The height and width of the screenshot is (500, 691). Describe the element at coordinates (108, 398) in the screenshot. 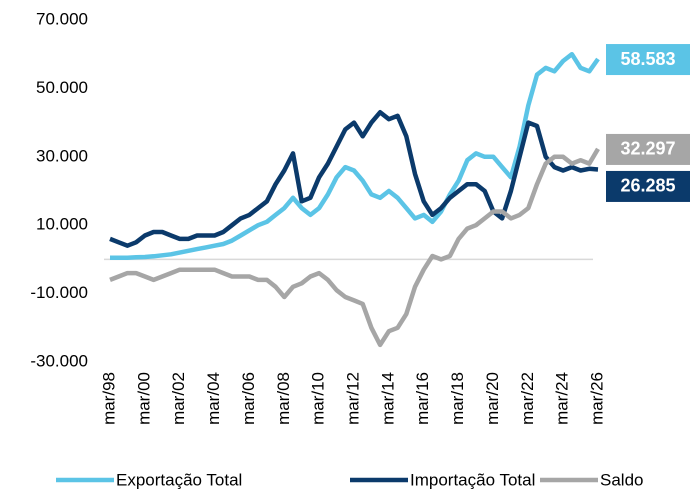

I see `x-tick-label: mar/98` at that location.